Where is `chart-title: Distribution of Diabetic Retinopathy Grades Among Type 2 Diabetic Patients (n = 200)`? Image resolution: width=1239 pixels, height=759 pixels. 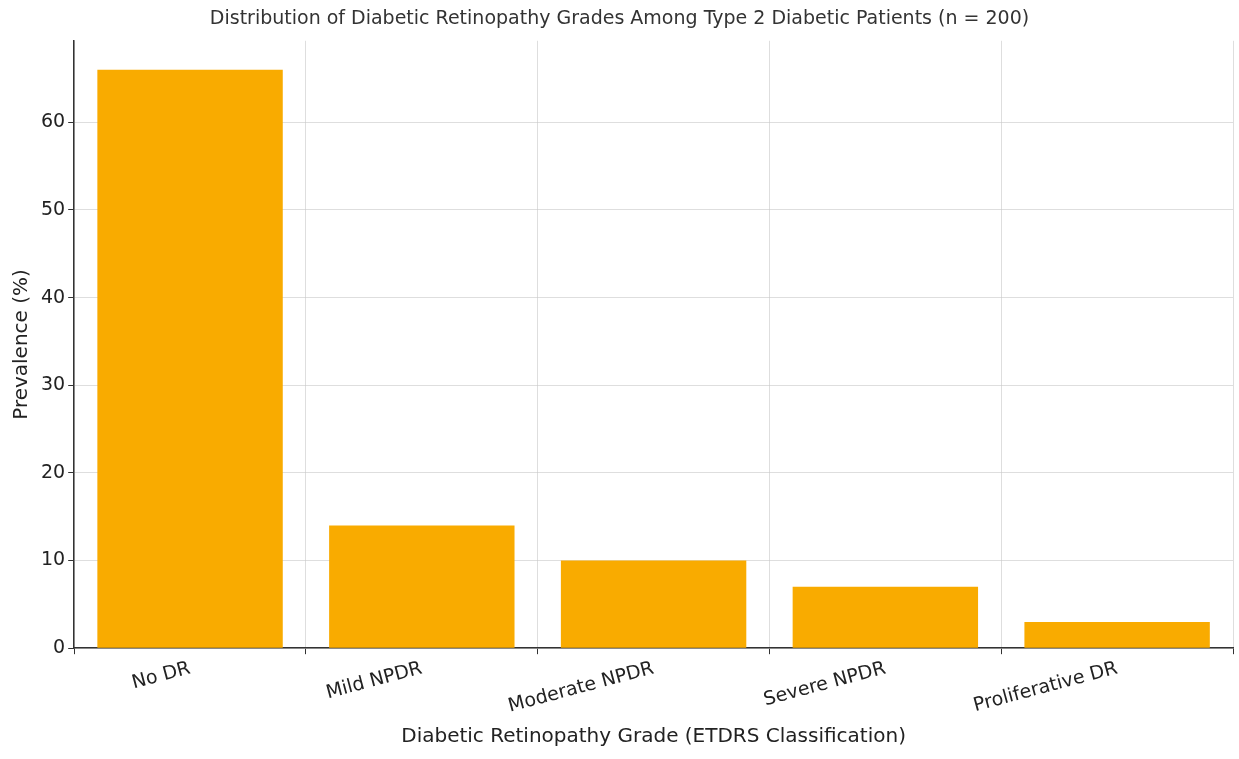
chart-title: Distribution of Diabetic Retinopathy Grades Among Type 2 Diabetic Patients (n = 200) is located at coordinates (619, 17).